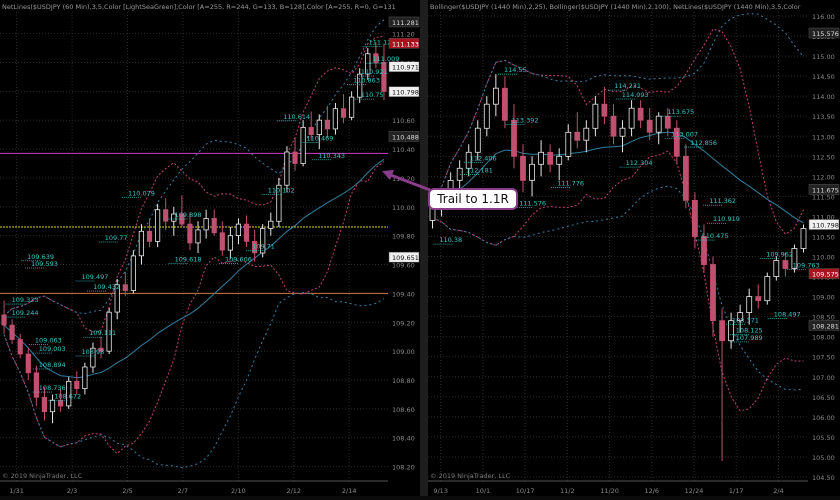 The image size is (840, 500). Describe the element at coordinates (188, 215) in the screenshot. I see `net-line-label: 109.898` at that location.